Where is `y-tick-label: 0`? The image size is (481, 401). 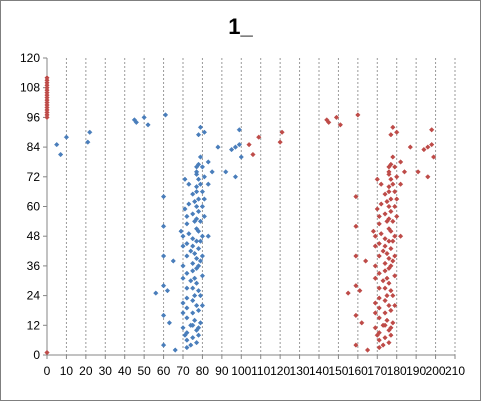 y-tick-label: 0 is located at coordinates (36, 355).